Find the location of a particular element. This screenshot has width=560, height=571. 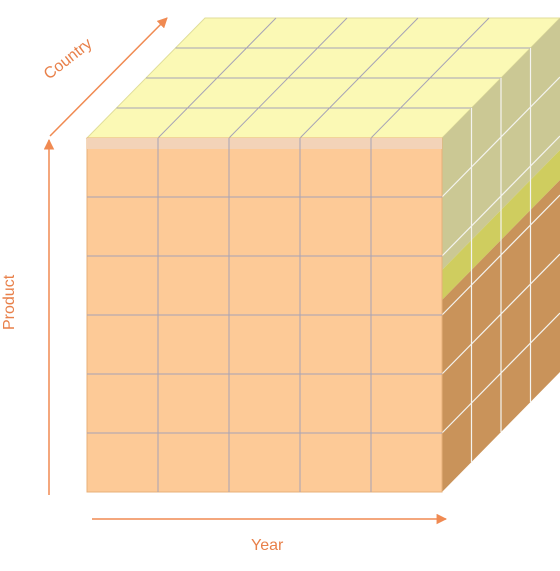

year-axis-label: Year is located at coordinates (267, 545).